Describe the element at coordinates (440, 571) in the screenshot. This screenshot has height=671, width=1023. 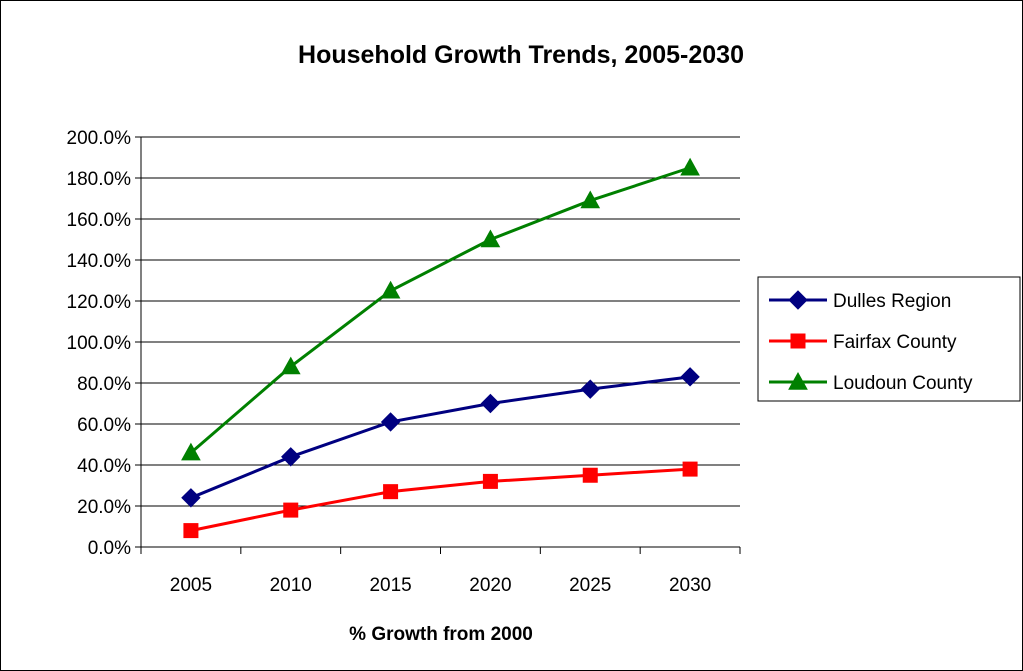
I see `x-axis-ticks: 2005 2010 2015 2020 2025 2030` at that location.